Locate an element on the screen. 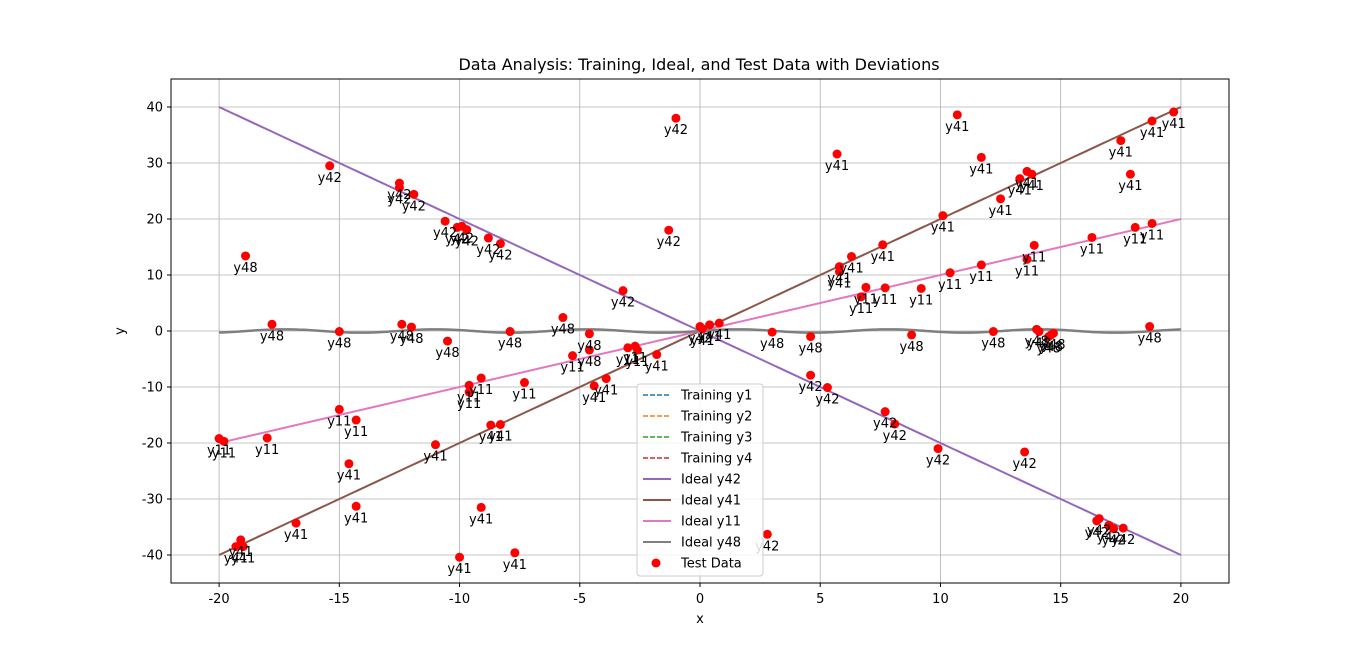  y-tick-label: -30 is located at coordinates (152, 500).